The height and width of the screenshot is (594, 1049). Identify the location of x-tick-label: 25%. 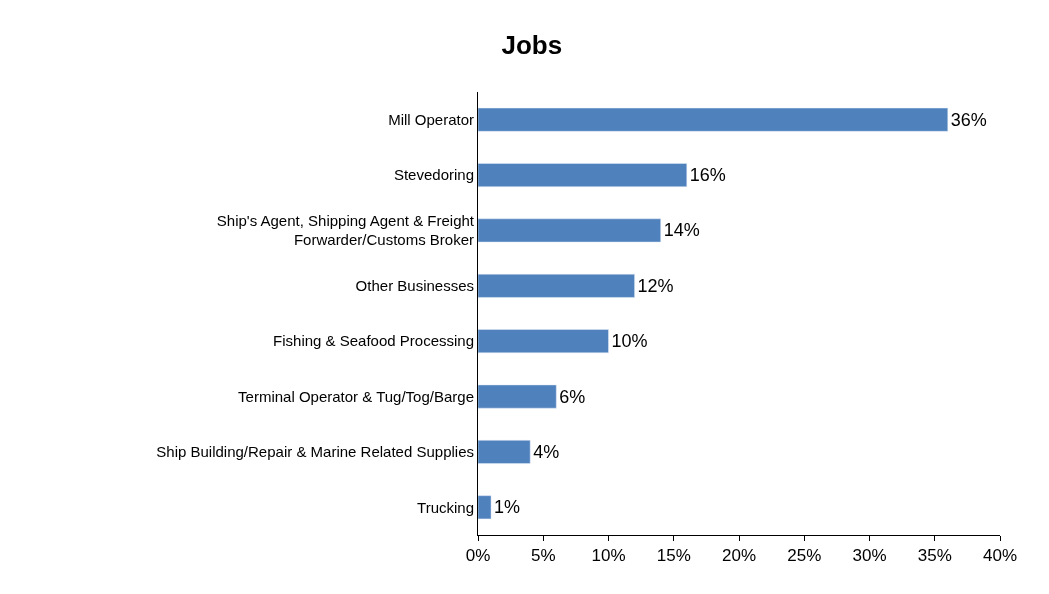
(804, 556).